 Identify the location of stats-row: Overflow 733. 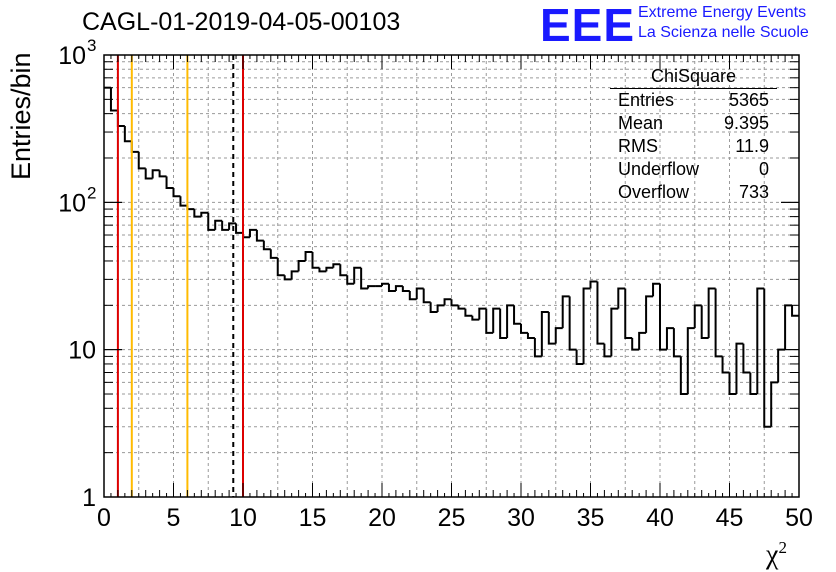
(693, 192).